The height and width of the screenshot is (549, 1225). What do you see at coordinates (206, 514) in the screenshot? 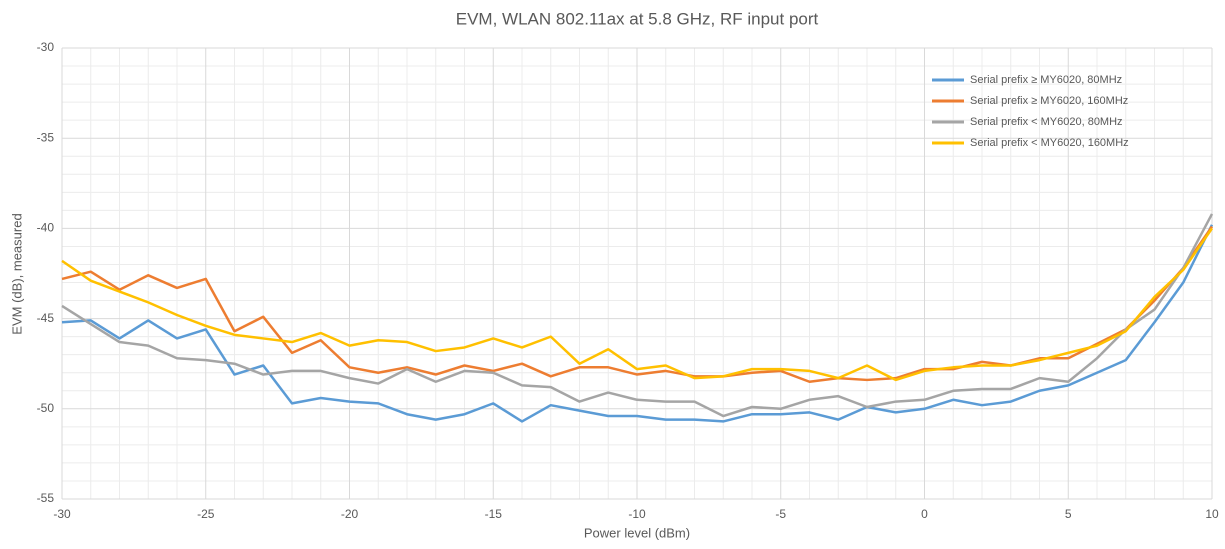
I see `x-tick-label: -25` at bounding box center [206, 514].